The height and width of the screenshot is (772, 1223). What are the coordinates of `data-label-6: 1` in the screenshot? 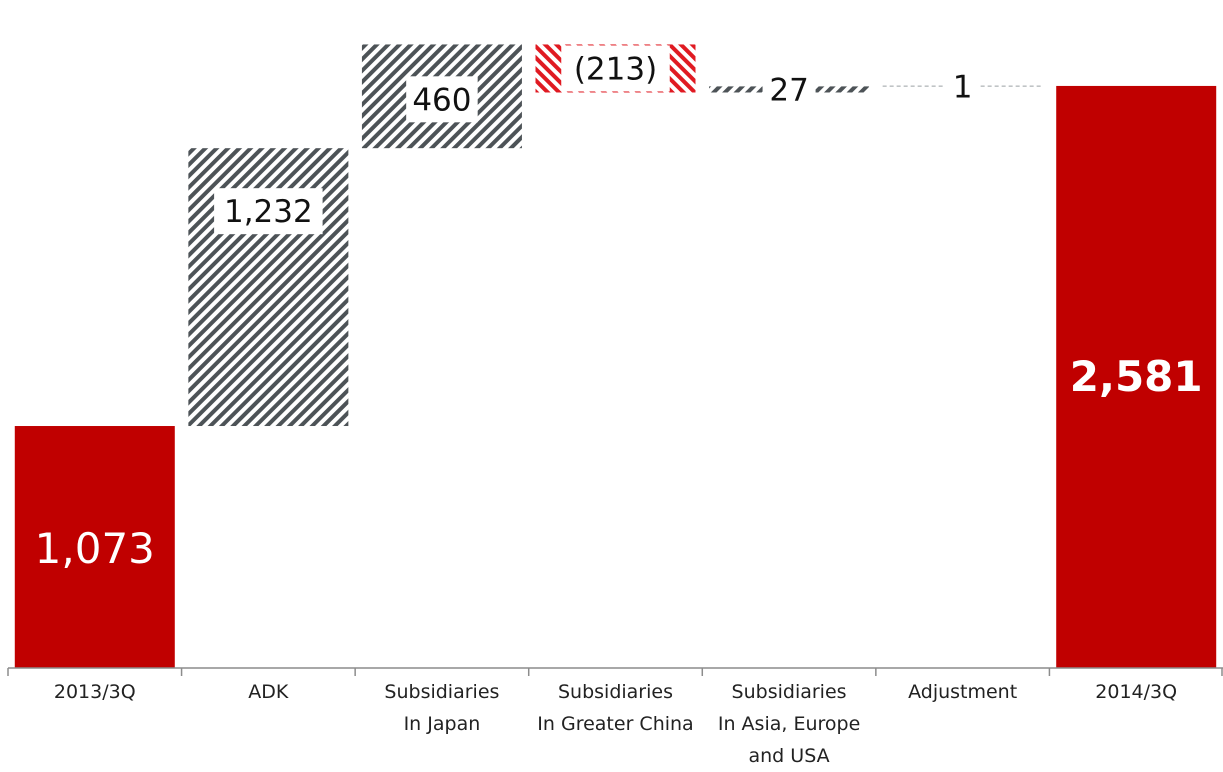 It's located at (963, 87).